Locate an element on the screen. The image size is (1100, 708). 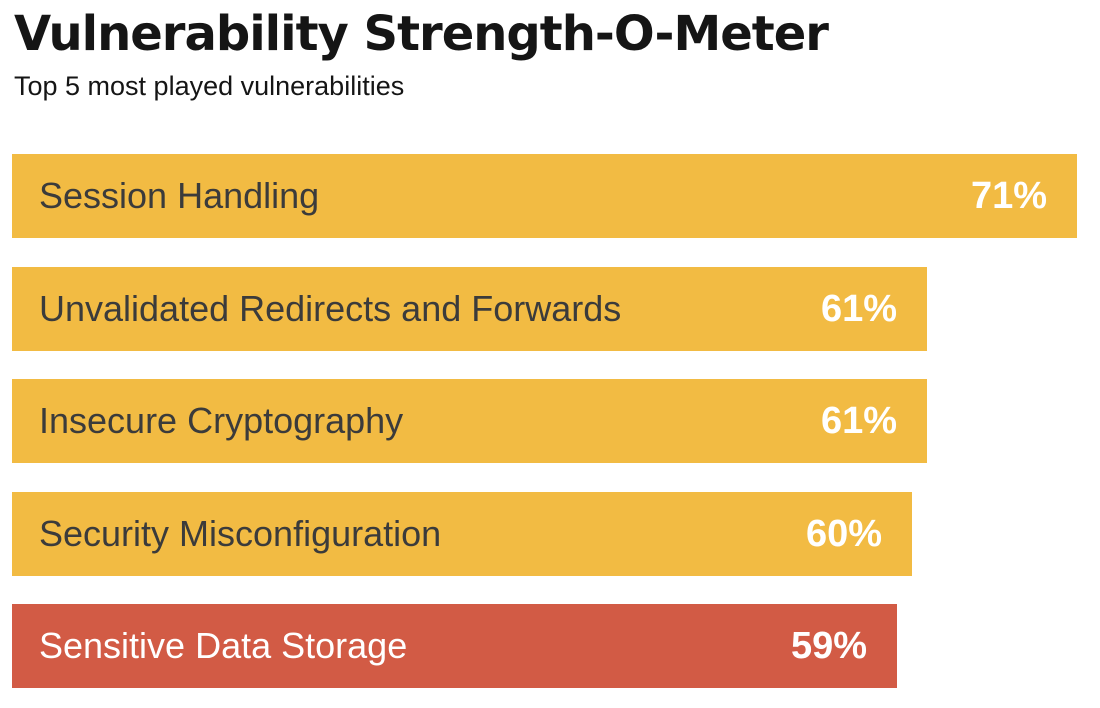
bar-session-handling: Session Handling 71% is located at coordinates (544, 196).